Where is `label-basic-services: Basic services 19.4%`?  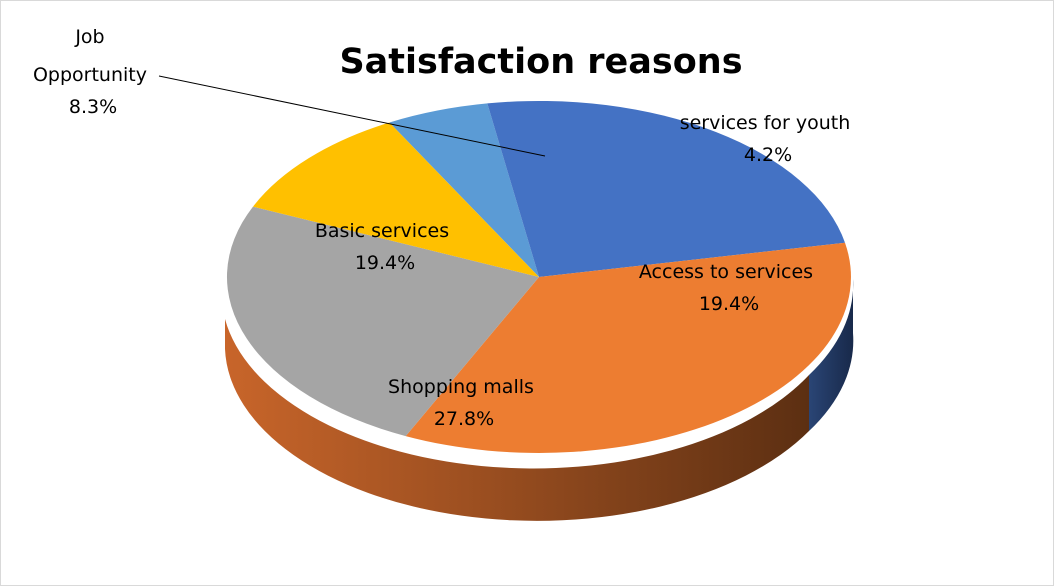 label-basic-services: Basic services 19.4% is located at coordinates (385, 247).